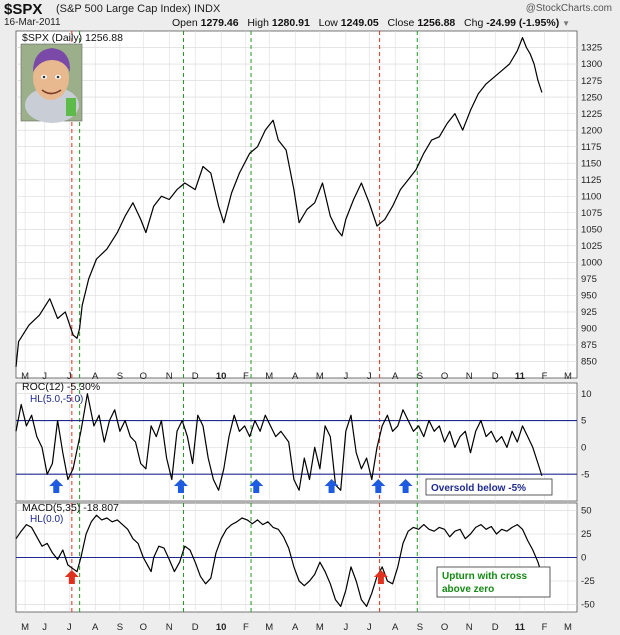 This screenshot has width=620, height=635. Describe the element at coordinates (566, 23) in the screenshot. I see `chevron-down-icon: ▼` at that location.